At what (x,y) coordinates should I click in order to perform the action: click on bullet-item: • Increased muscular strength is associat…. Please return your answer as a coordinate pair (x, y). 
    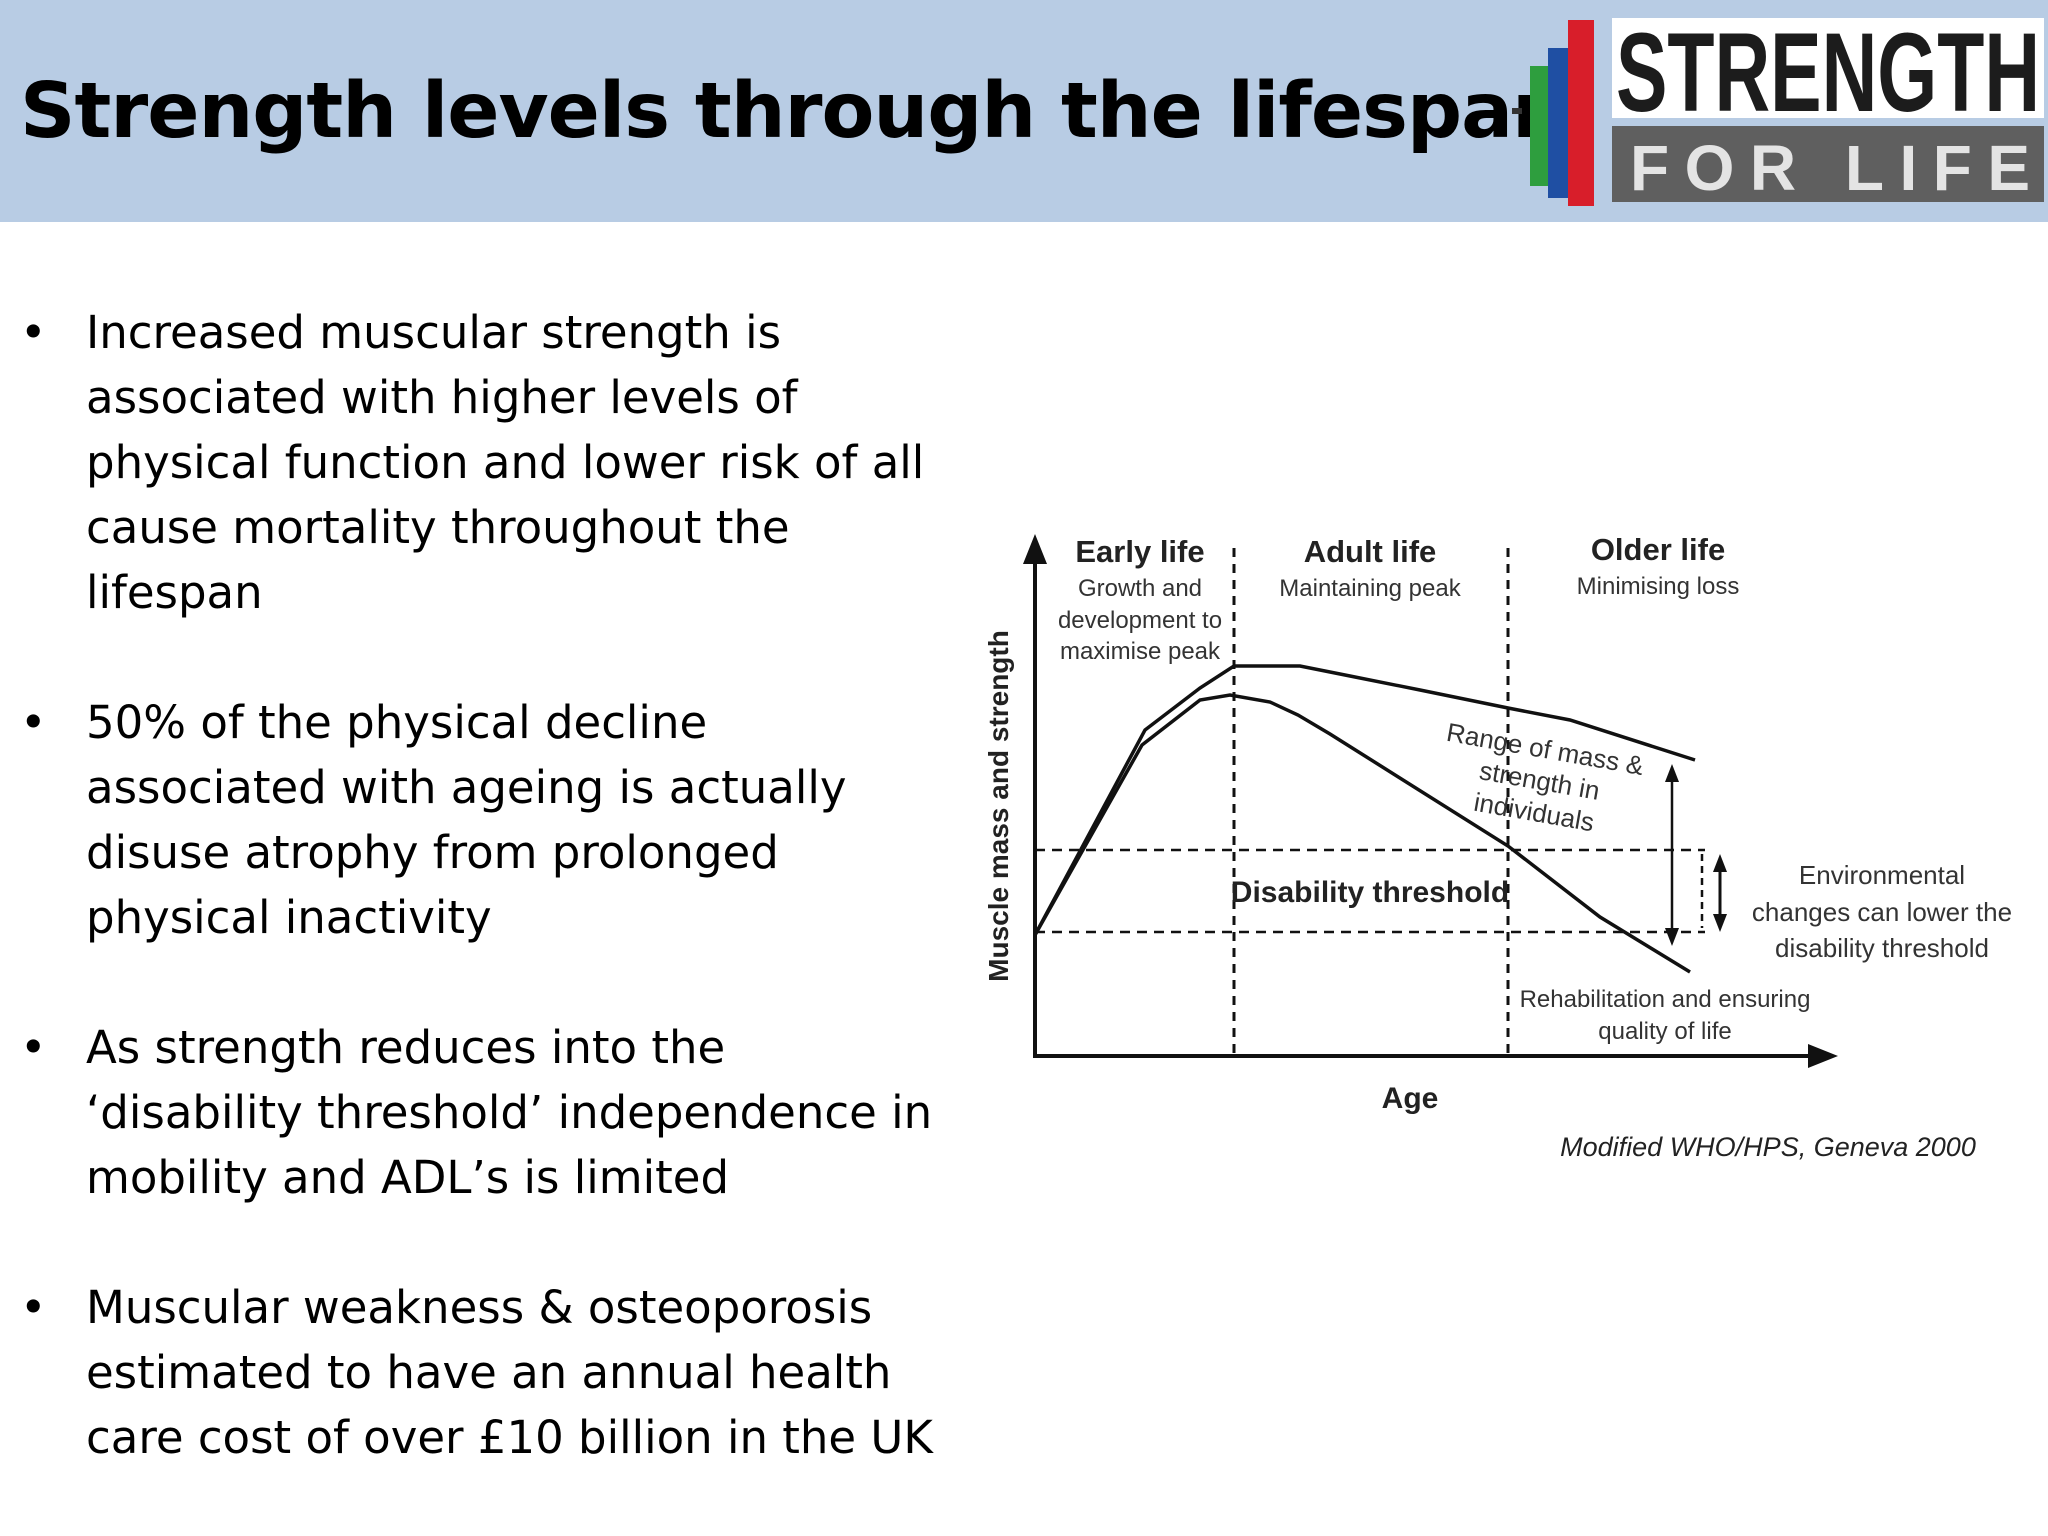
    Looking at the image, I should click on (486, 462).